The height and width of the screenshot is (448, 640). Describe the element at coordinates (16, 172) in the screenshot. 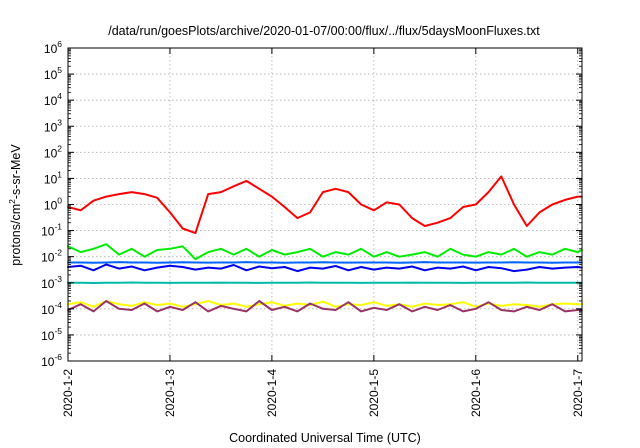

I see `y-axis-label-rest: -s-sr-MeV` at that location.